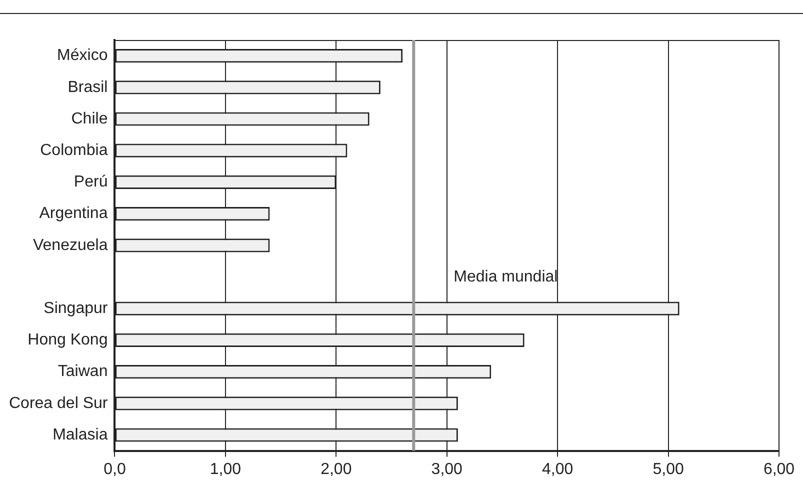  I want to click on x-tick-label: 0,0, so click(115, 469).